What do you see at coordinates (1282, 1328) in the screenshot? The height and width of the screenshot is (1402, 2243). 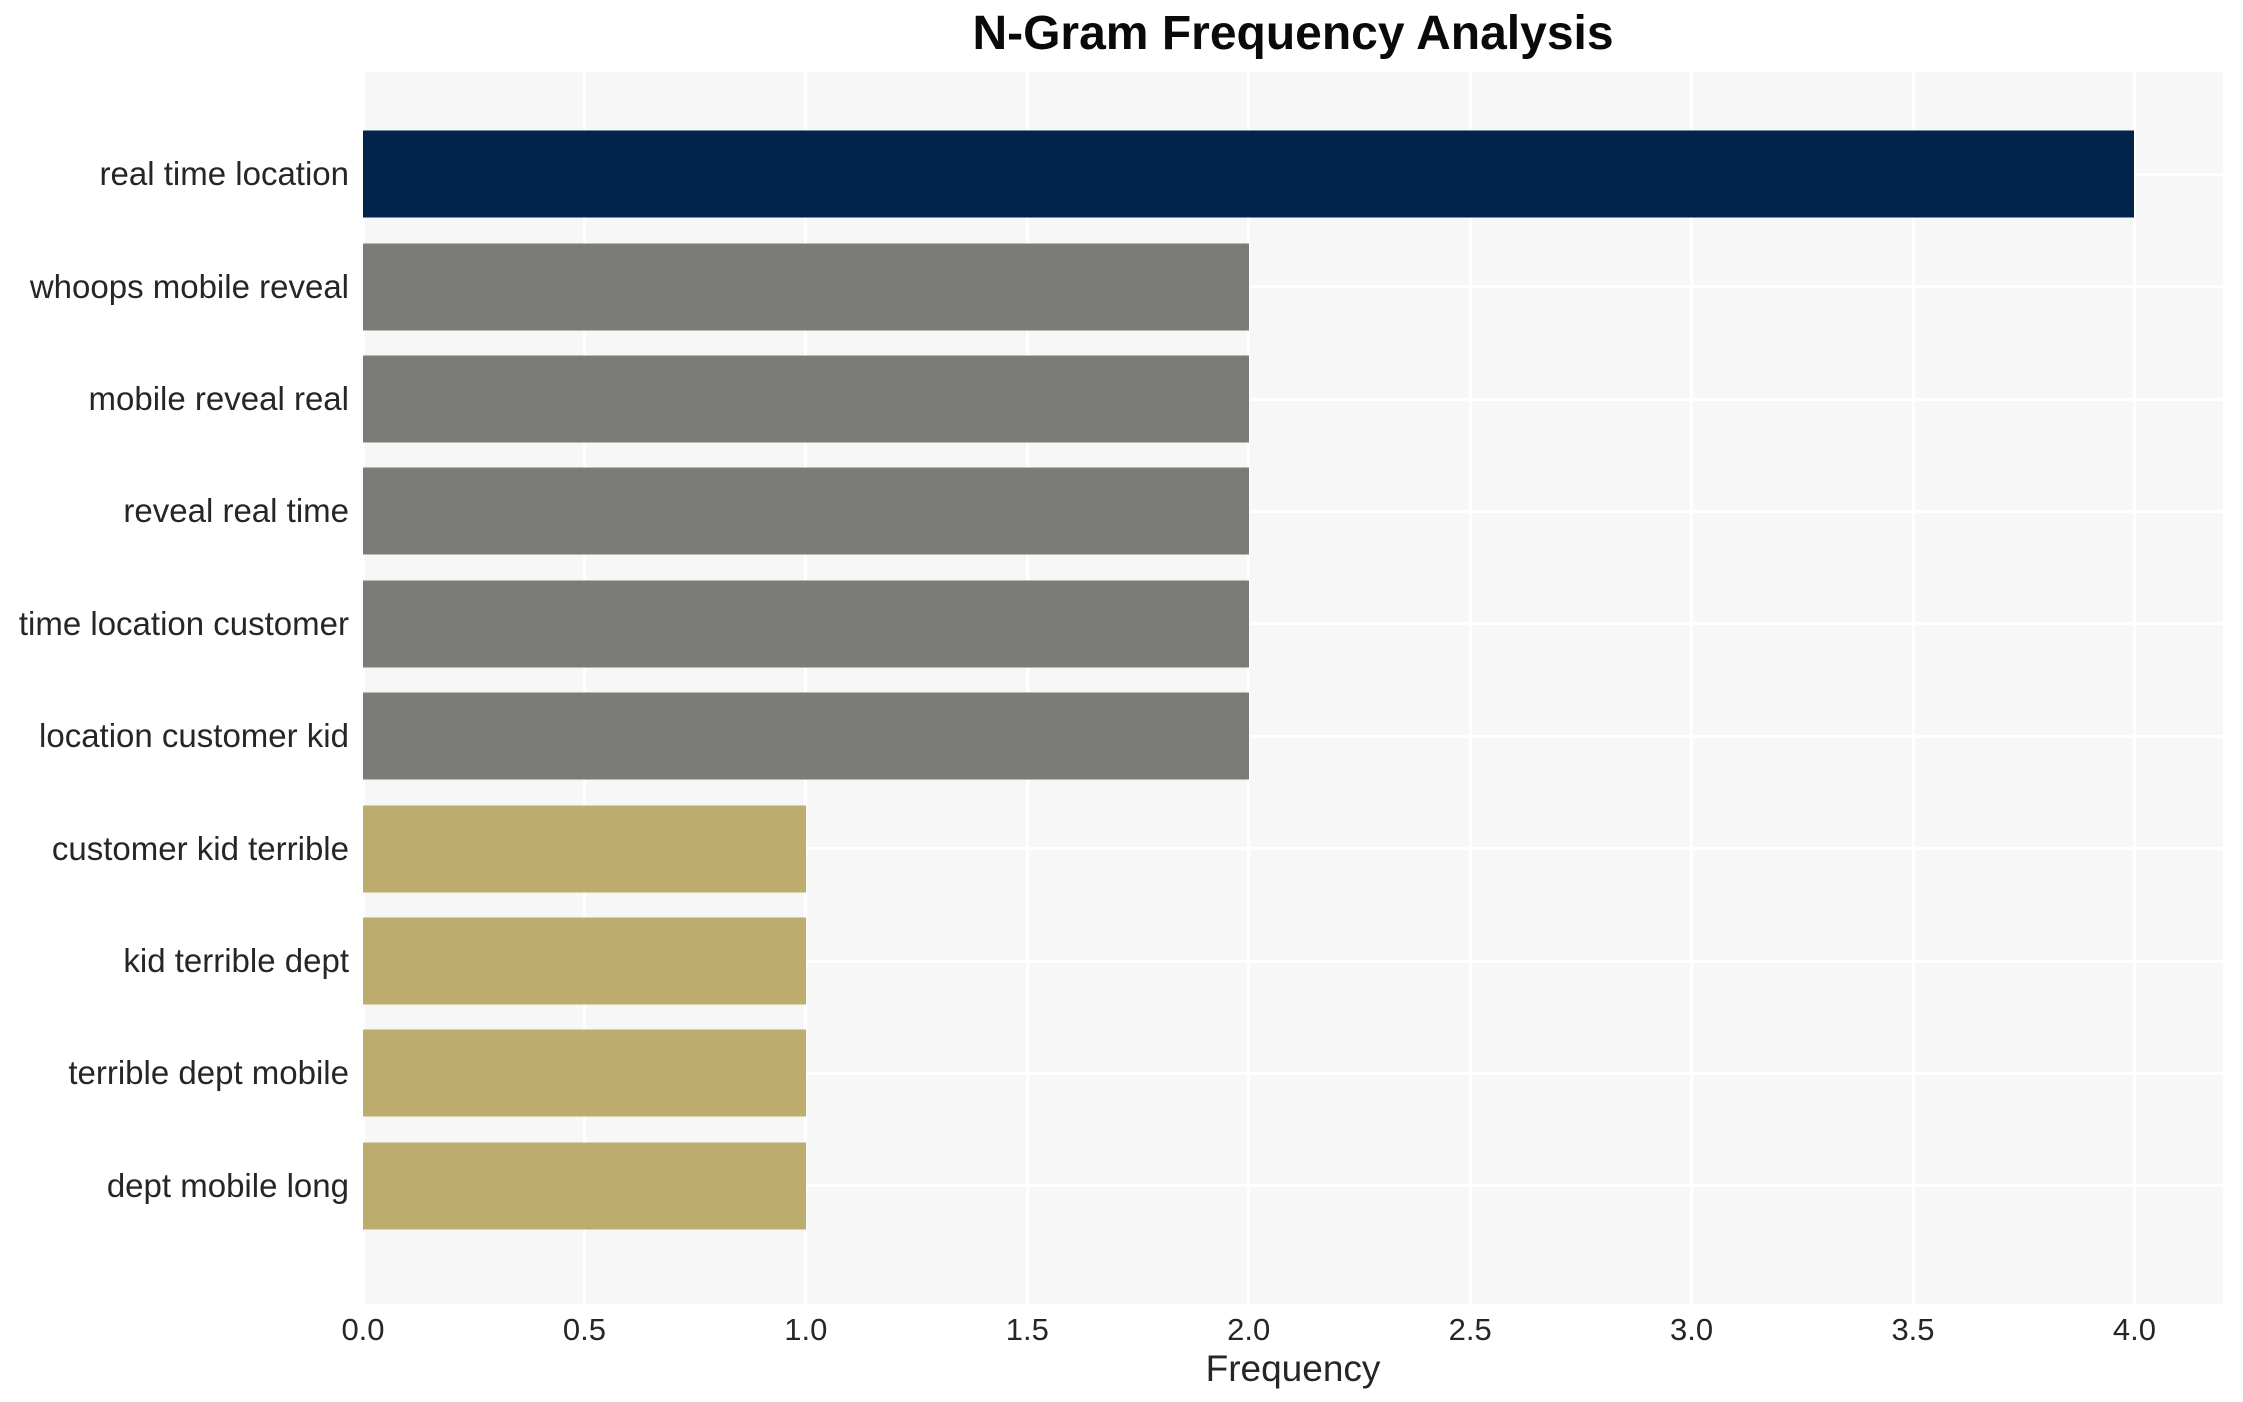 I see `x-axis-ticks: 0.0 0.5 1.0 1.5 2.0 2.5 3.0 3.5 4.0` at bounding box center [1282, 1328].